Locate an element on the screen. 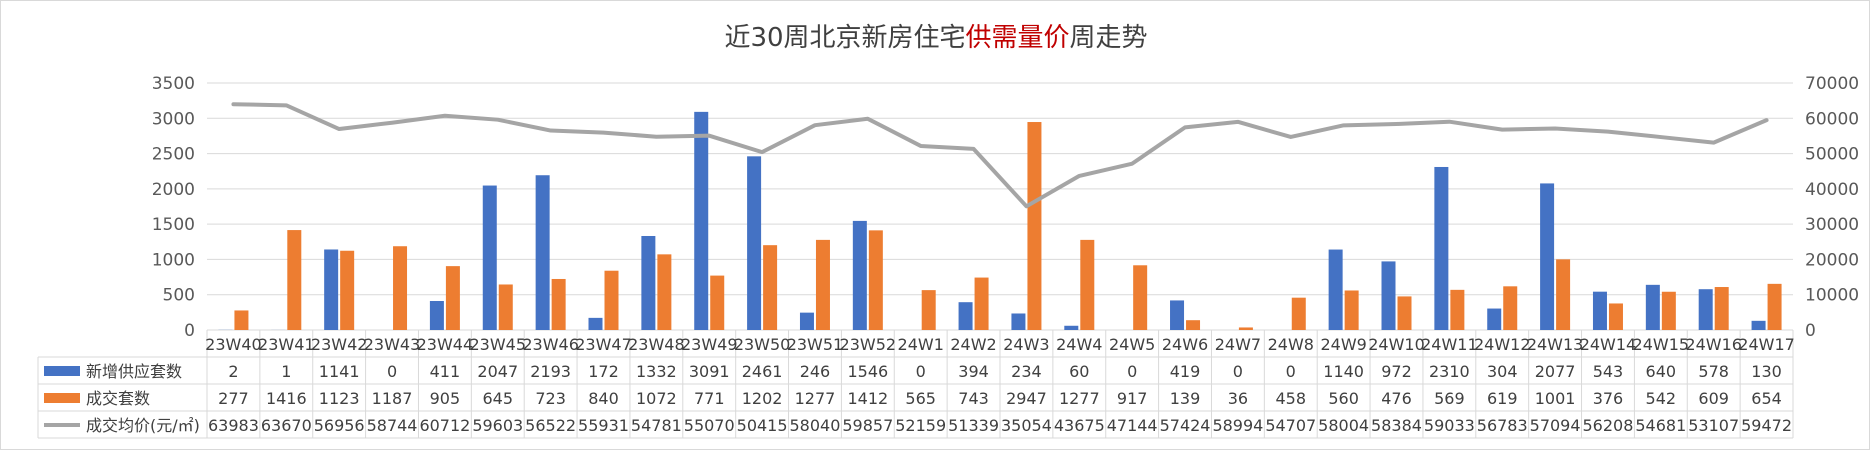 The image size is (1872, 452). chart-title-part-1: 供需量价 is located at coordinates (1018, 38).